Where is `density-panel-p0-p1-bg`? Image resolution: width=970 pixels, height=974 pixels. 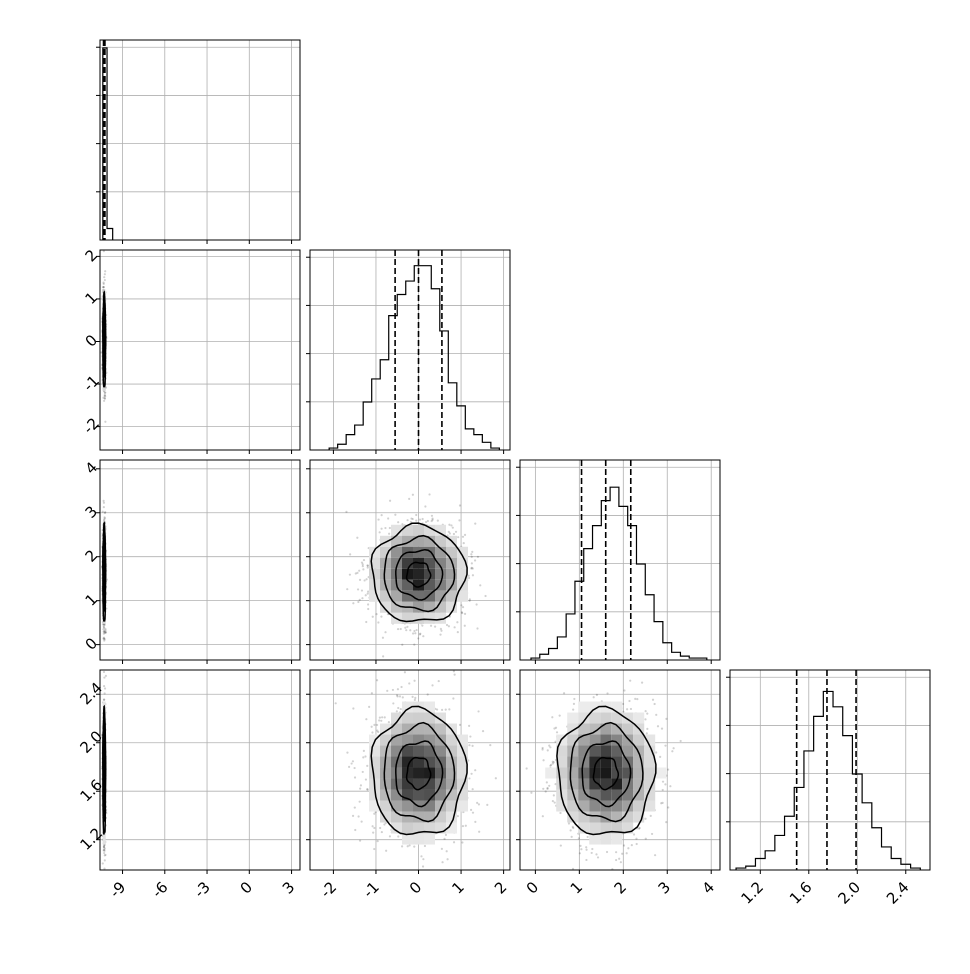 density-panel-p0-p1-bg is located at coordinates (200, 350).